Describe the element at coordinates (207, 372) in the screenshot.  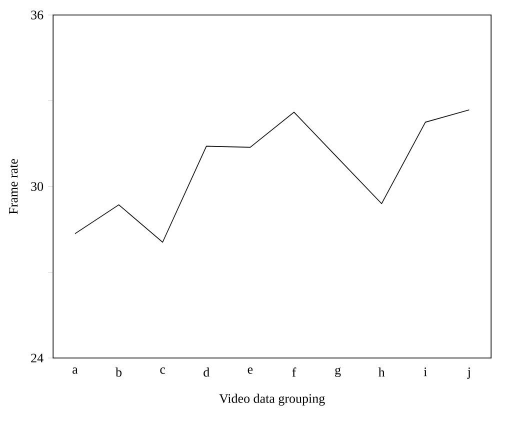
I see `x-tick-label: d` at that location.